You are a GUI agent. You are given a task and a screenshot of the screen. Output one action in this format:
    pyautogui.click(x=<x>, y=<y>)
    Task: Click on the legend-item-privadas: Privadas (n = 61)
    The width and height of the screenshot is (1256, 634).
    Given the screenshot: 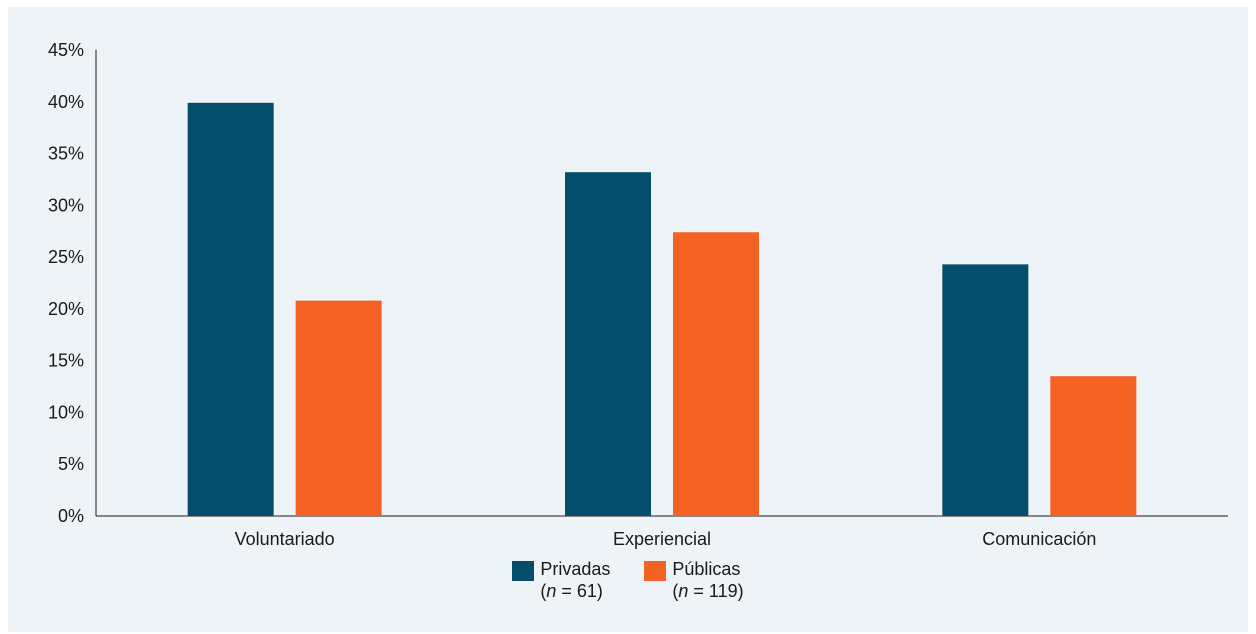 What is the action you would take?
    pyautogui.click(x=561, y=580)
    